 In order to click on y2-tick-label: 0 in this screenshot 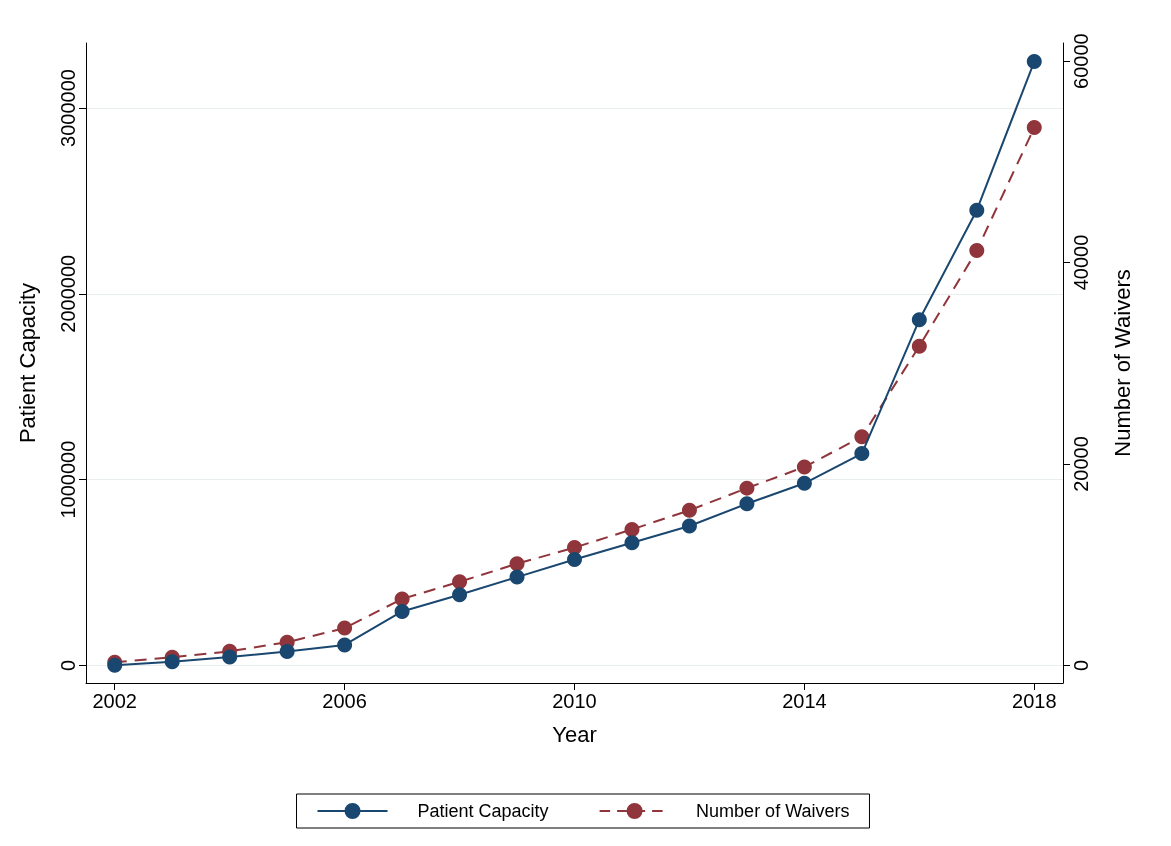, I will do `click(1081, 665)`.